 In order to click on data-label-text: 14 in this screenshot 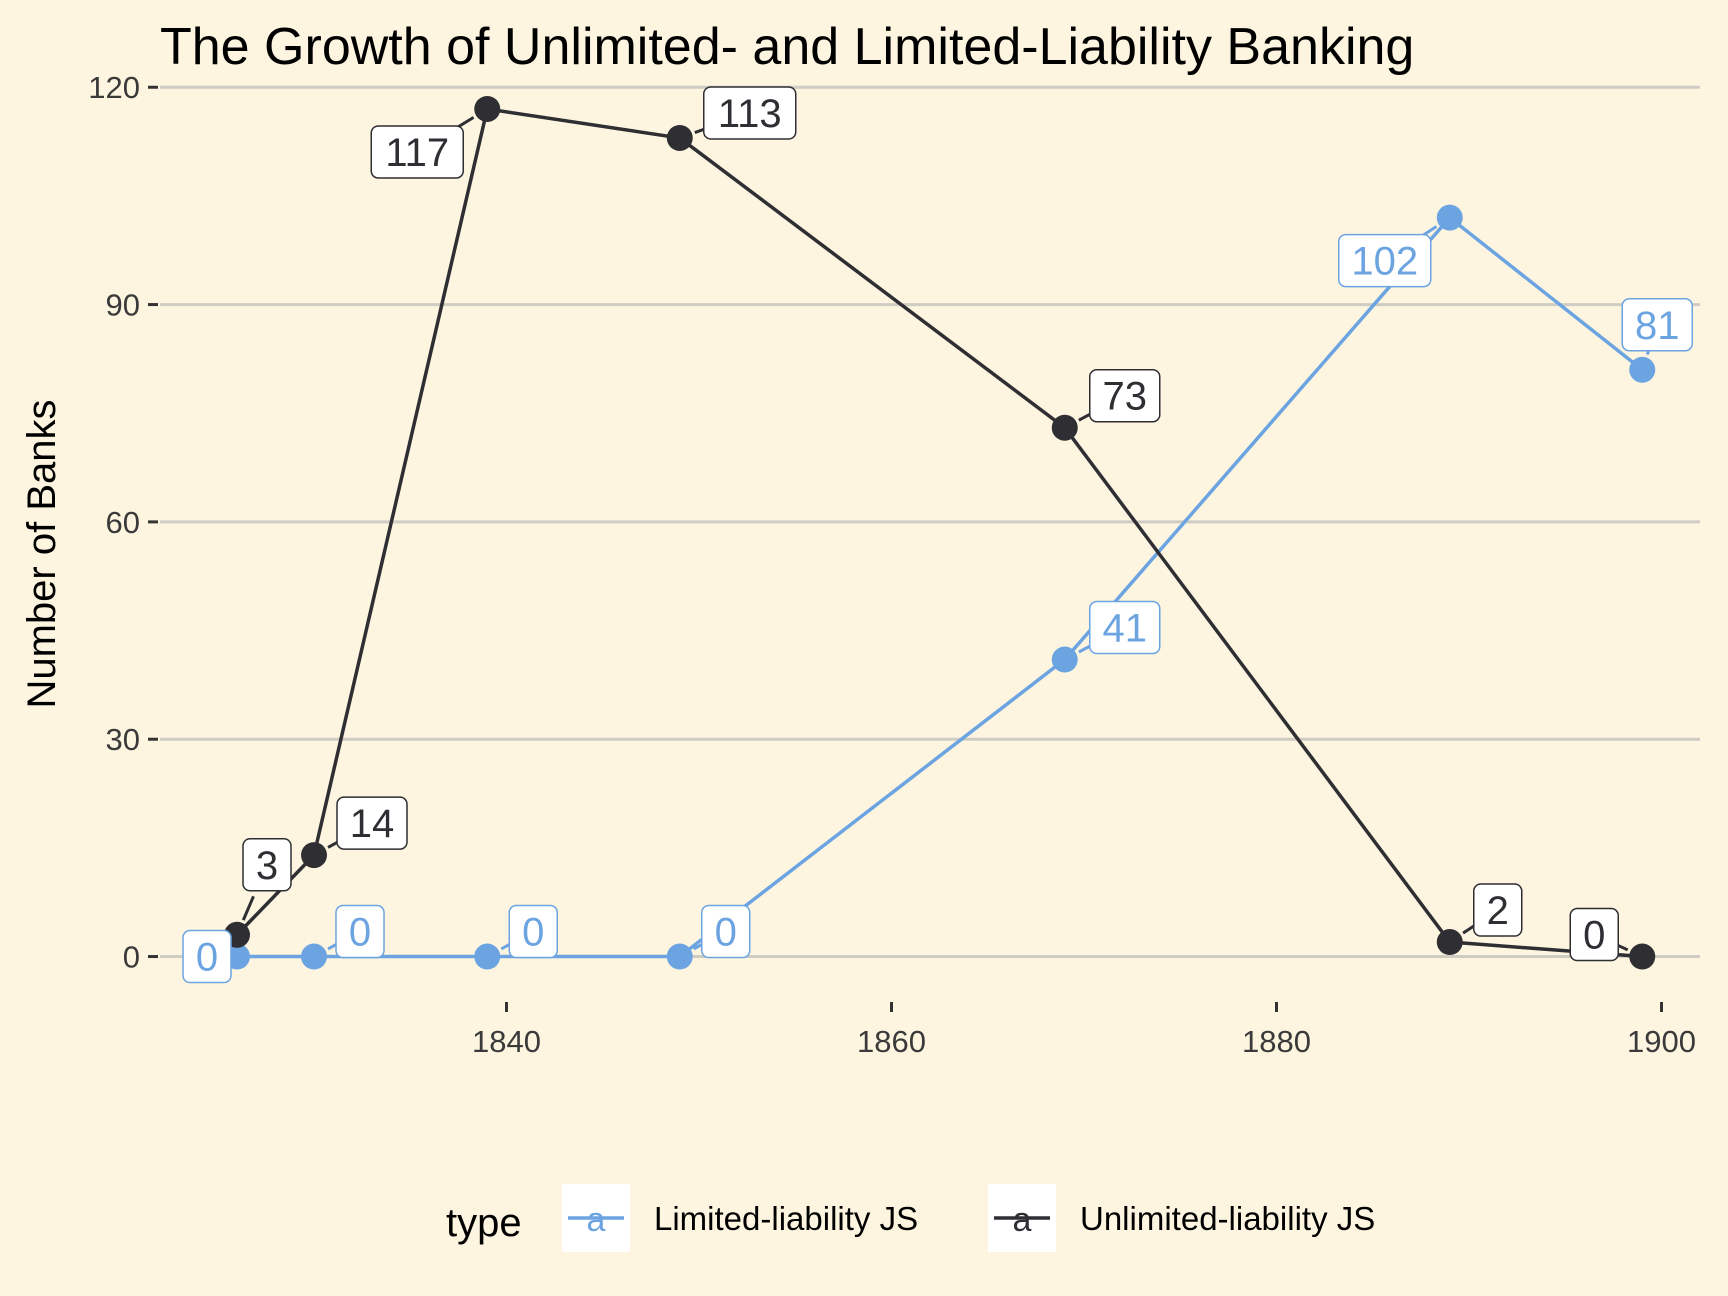, I will do `click(372, 824)`.